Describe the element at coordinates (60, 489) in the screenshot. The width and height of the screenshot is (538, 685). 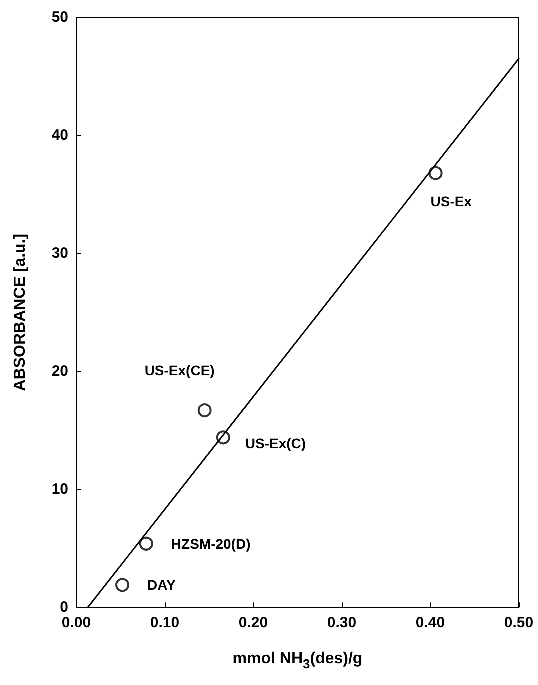
I see `y-tick-label: 10` at that location.